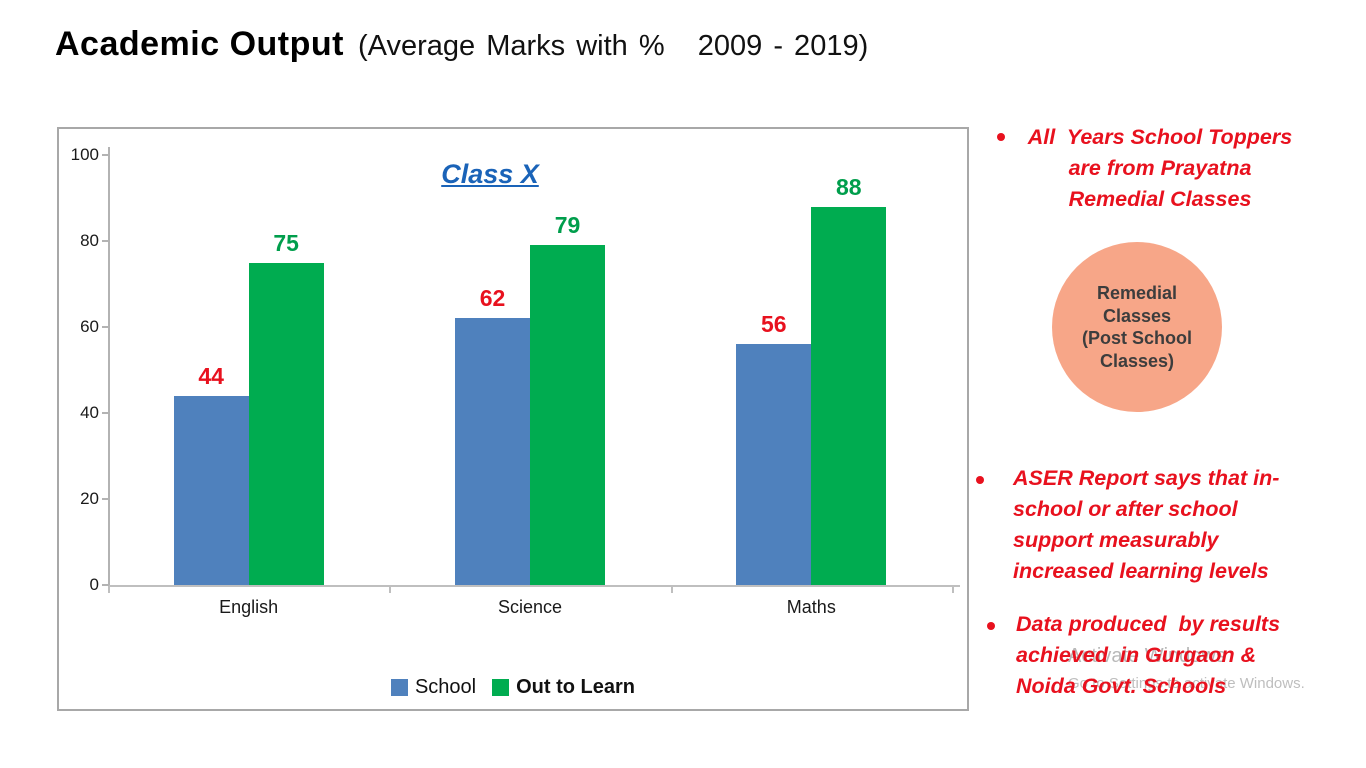  Describe the element at coordinates (94, 584) in the screenshot. I see `y-tick-label: 0` at that location.